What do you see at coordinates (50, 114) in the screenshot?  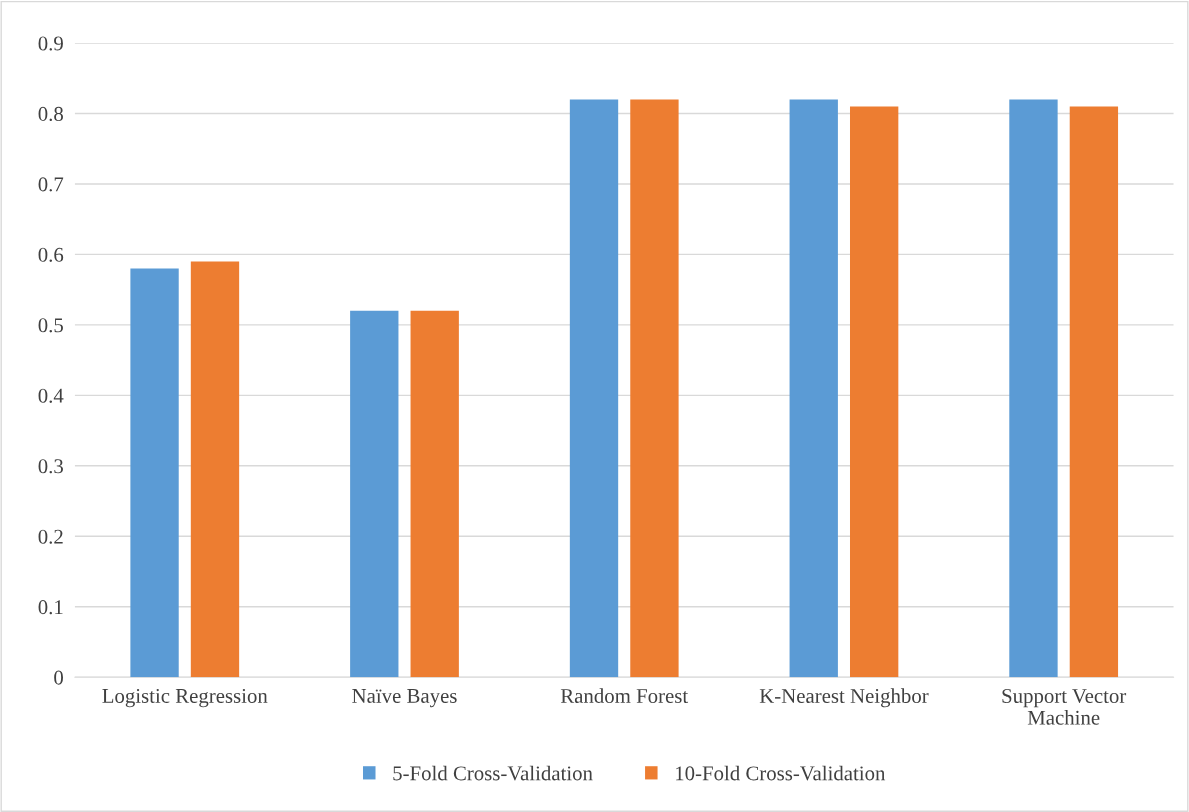 I see `y-tick-label: 0.8` at bounding box center [50, 114].